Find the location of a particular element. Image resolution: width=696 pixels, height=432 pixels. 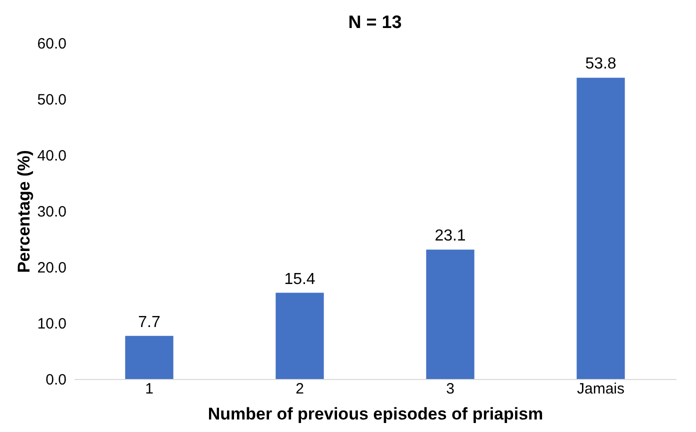

x-tick-label: Jamais is located at coordinates (600, 389).